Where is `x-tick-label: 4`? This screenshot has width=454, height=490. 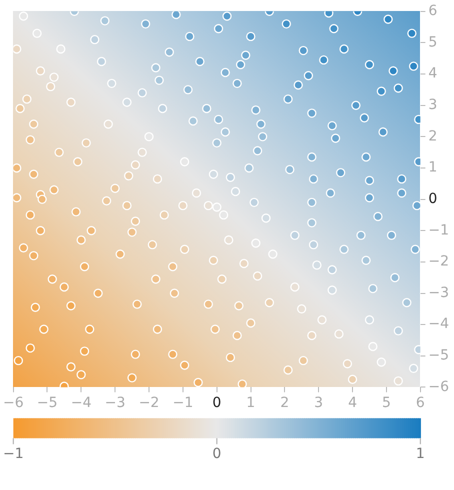 x-tick-label: 4 is located at coordinates (353, 403).